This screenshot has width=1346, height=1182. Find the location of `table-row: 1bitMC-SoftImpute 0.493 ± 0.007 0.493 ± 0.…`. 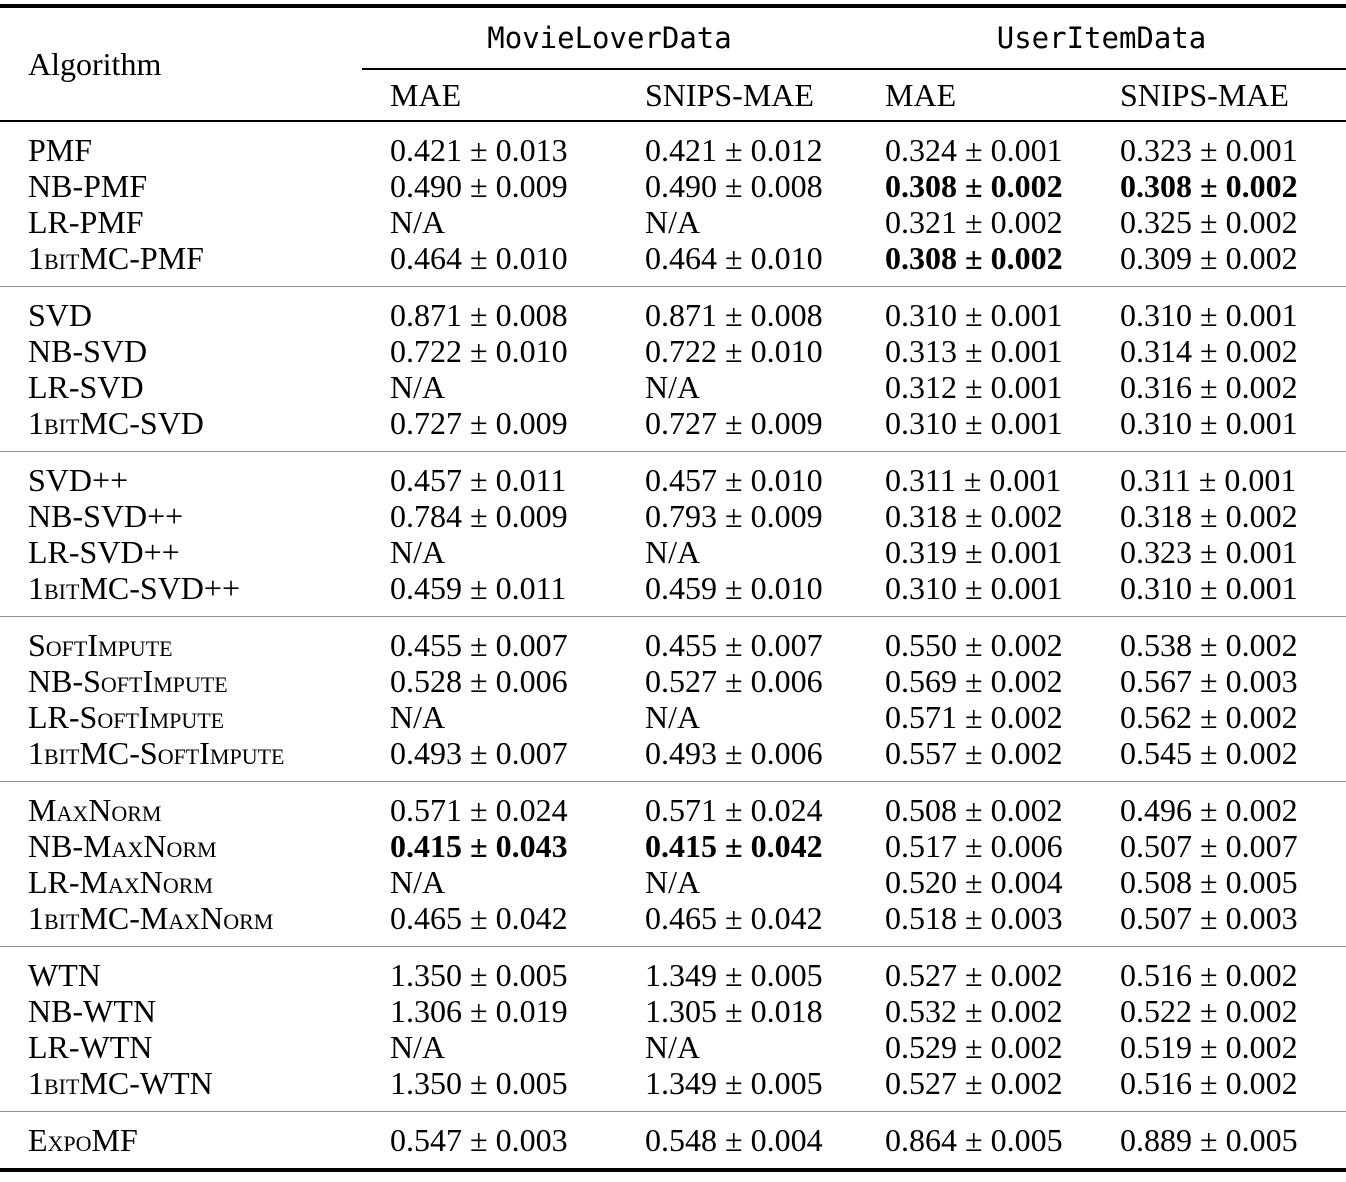

table-row: 1bitMC-SoftImpute 0.493 ± 0.007 0.493 ± 0.… is located at coordinates (673, 758).